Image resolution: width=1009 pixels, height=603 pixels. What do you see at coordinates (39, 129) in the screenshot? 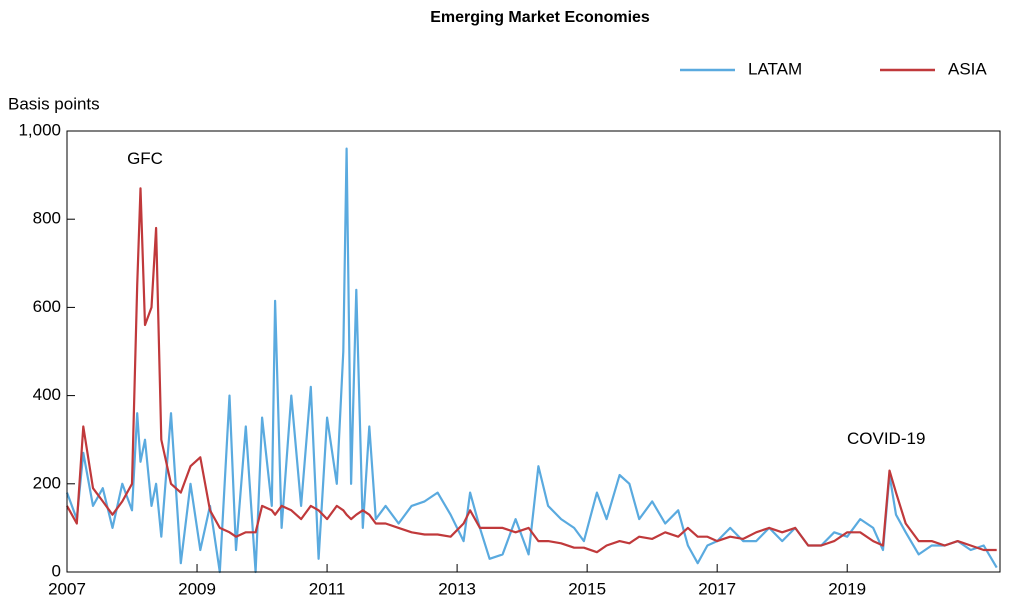
I see `y-tick-label: 1,000` at bounding box center [39, 129].